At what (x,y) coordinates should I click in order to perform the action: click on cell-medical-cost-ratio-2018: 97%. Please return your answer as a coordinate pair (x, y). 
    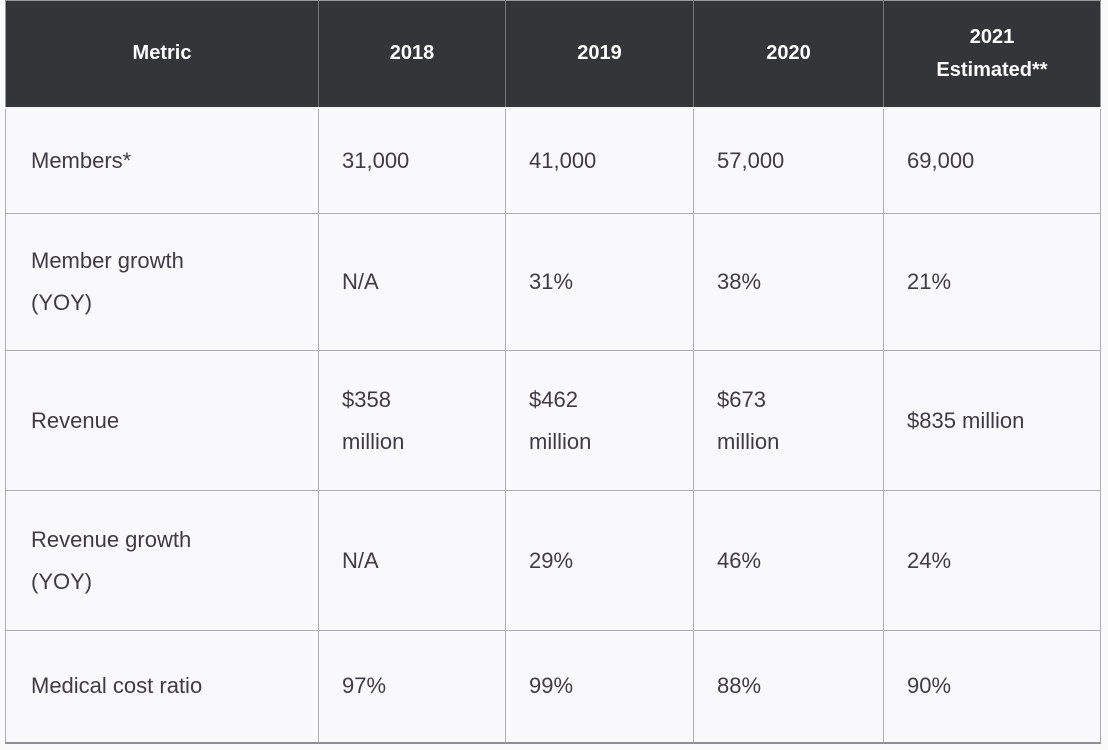
    Looking at the image, I should click on (412, 686).